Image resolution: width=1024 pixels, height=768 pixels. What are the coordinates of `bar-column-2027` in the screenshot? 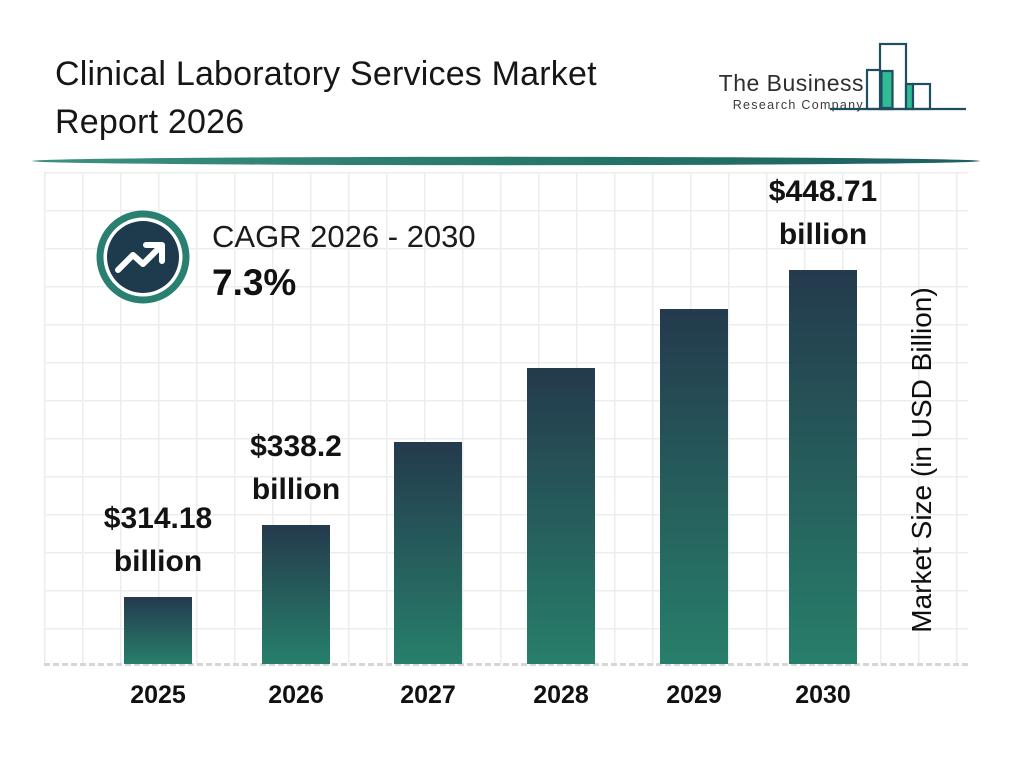 It's located at (428, 553).